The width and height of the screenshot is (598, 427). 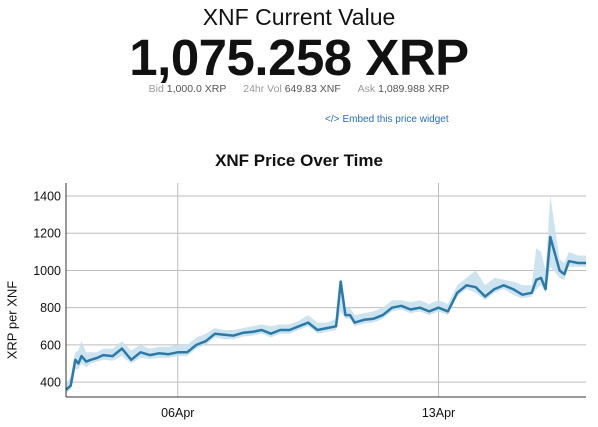 I want to click on current-value: 1,075.258 XRP, so click(x=299, y=57).